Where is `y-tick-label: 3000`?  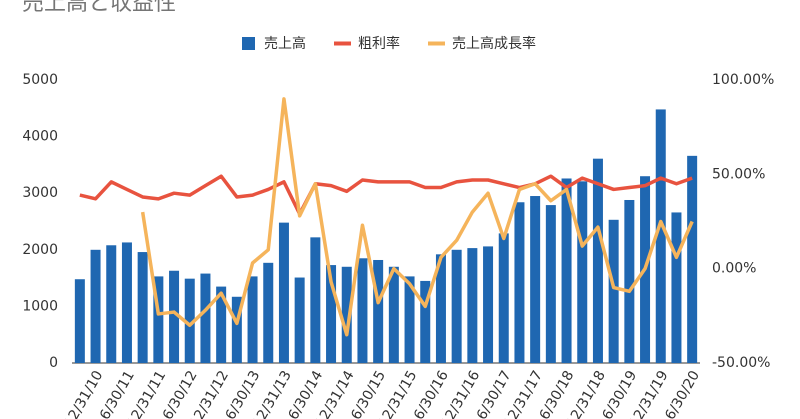
y-tick-label: 3000 is located at coordinates (40, 193).